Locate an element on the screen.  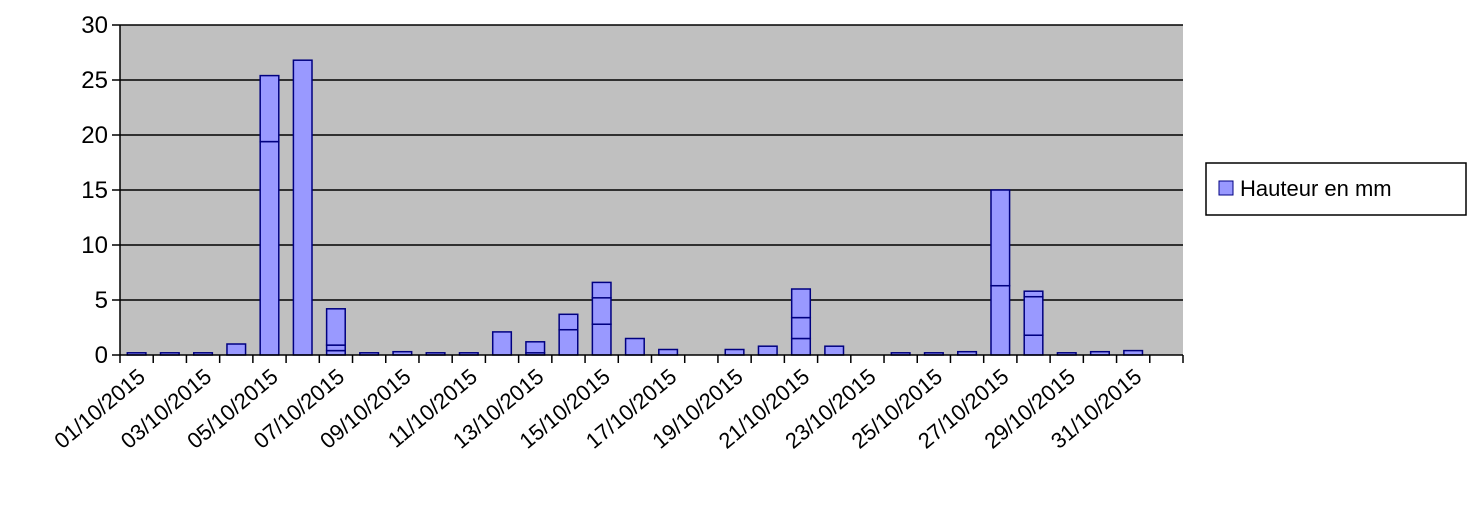
y-tick-label: 15 is located at coordinates (94, 190).